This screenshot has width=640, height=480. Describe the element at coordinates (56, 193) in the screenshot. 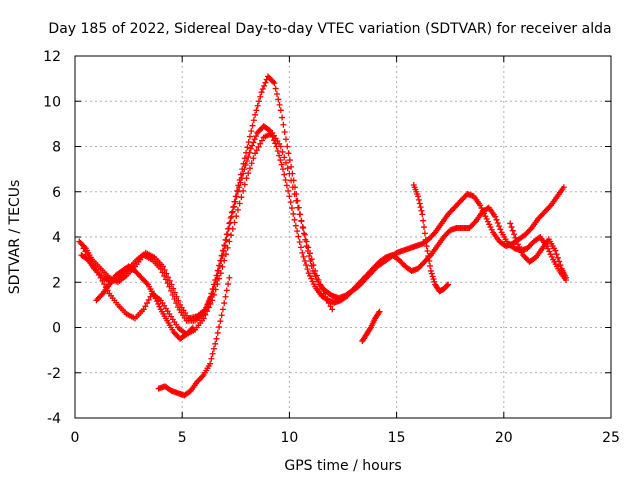

I see `y-tick-label: 6` at that location.